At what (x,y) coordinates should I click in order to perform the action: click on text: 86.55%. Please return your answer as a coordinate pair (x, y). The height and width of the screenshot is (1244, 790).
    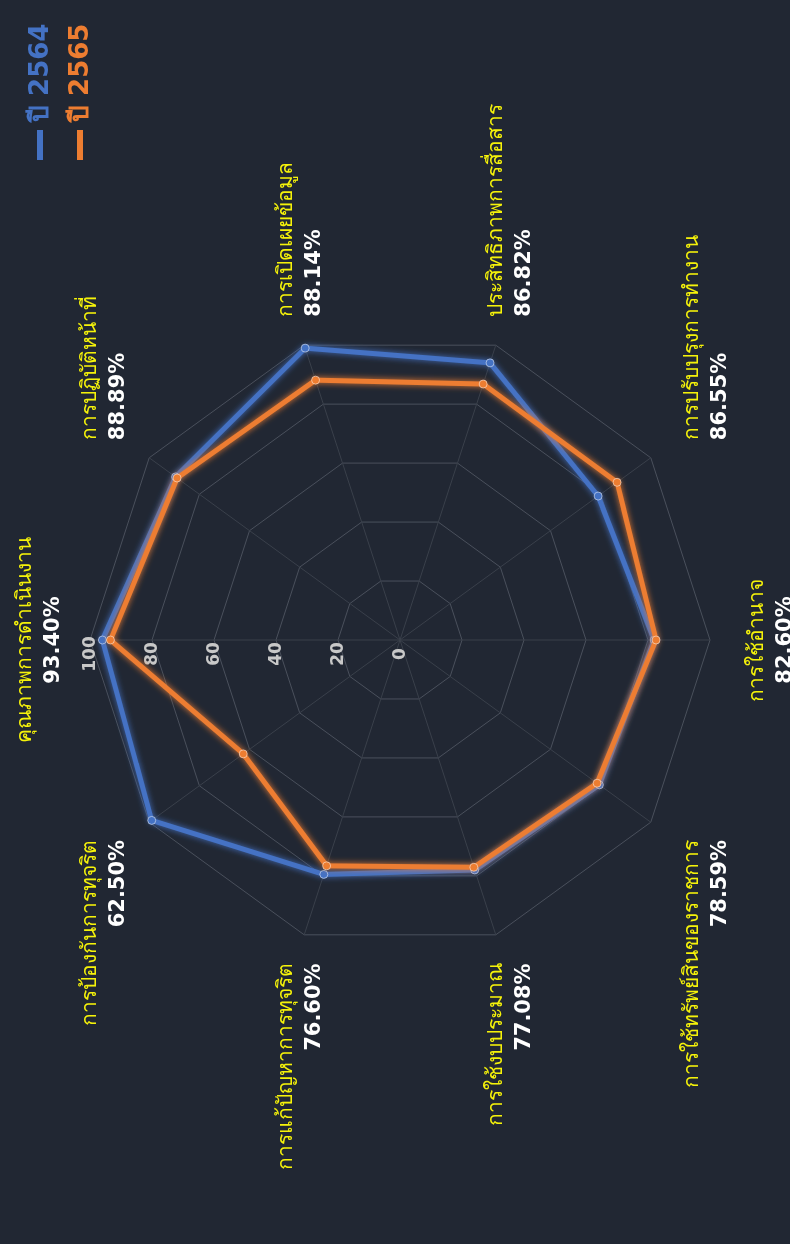
    Looking at the image, I should click on (719, 396).